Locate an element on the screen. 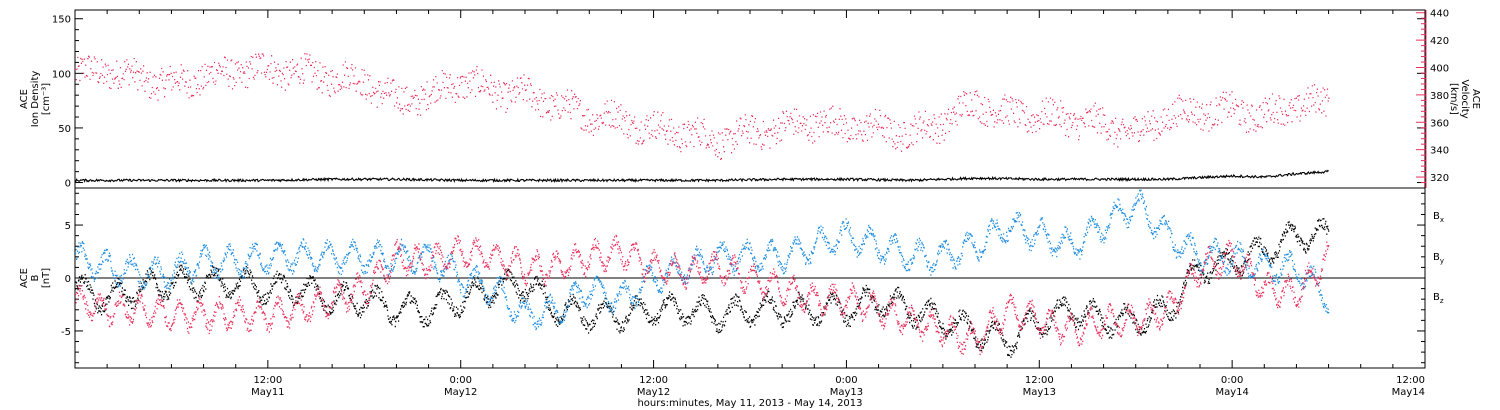  legend-by: By is located at coordinates (1438, 258).